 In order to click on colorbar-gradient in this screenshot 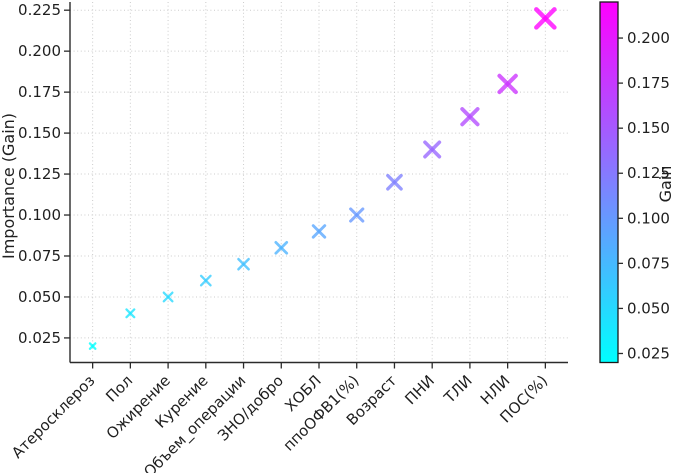, I will do `click(609, 182)`.